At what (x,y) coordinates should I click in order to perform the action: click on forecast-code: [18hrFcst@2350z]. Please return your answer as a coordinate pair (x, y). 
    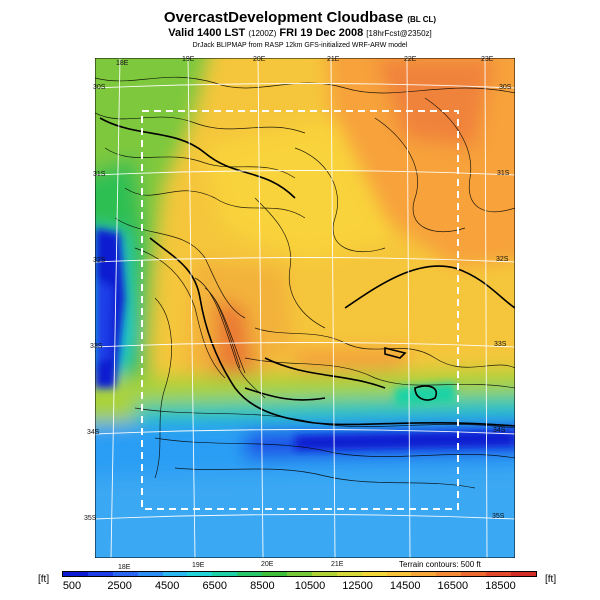
    Looking at the image, I should click on (399, 33).